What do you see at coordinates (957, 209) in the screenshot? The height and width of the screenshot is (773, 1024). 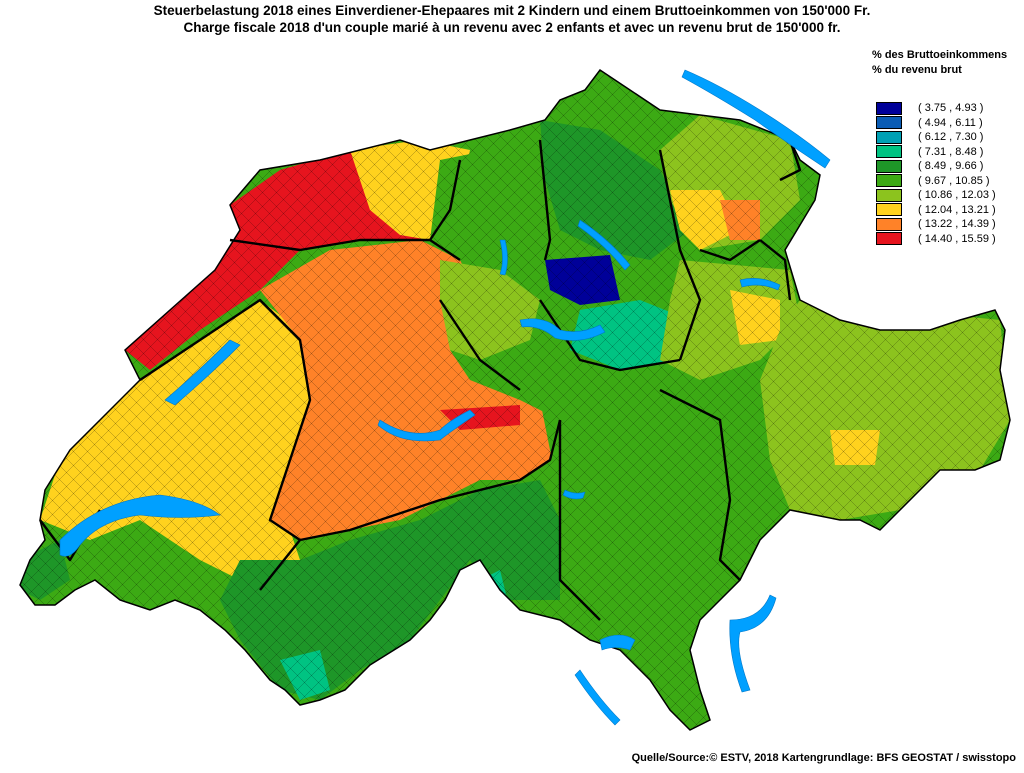 I see `legend-label: ( 12.04 , 13.21 )` at bounding box center [957, 209].